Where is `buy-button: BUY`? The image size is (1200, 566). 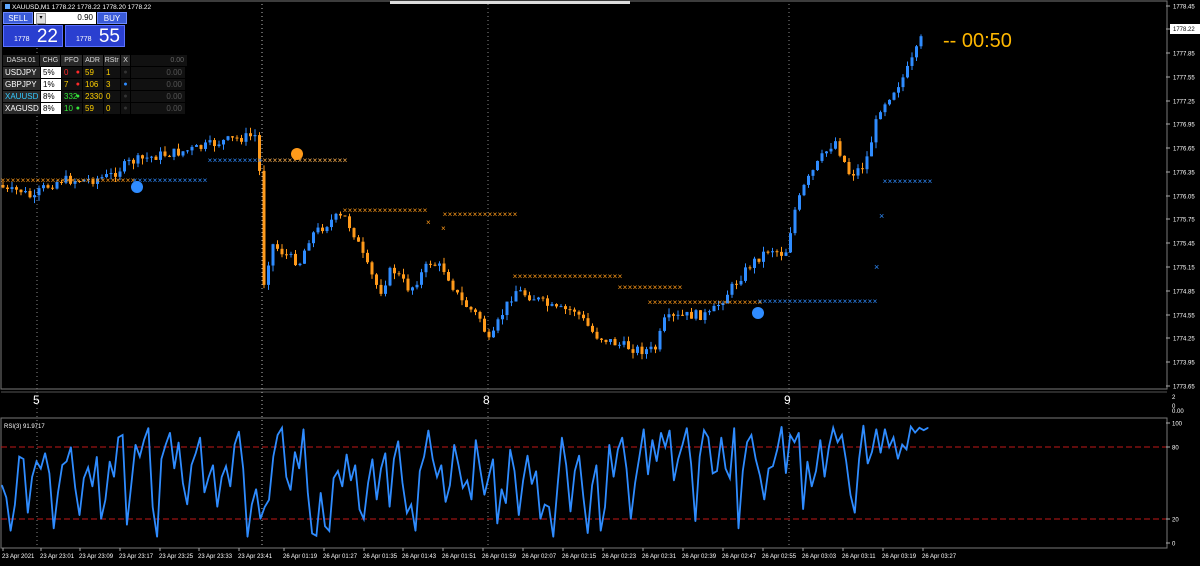
buy-button: BUY is located at coordinates (112, 18).